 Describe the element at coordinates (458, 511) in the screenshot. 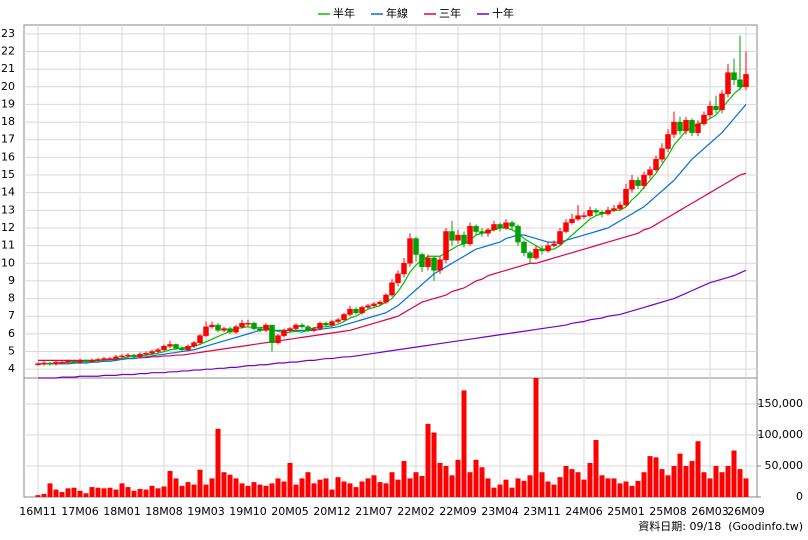

I see `x-tick-label: 22M09` at that location.